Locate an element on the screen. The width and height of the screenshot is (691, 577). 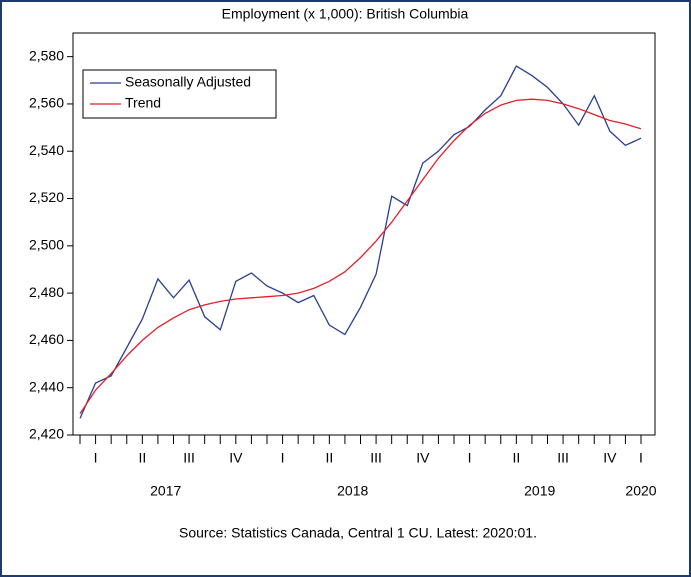
chart-title: Employment (x 1,000): British Columbia is located at coordinates (345, 14).